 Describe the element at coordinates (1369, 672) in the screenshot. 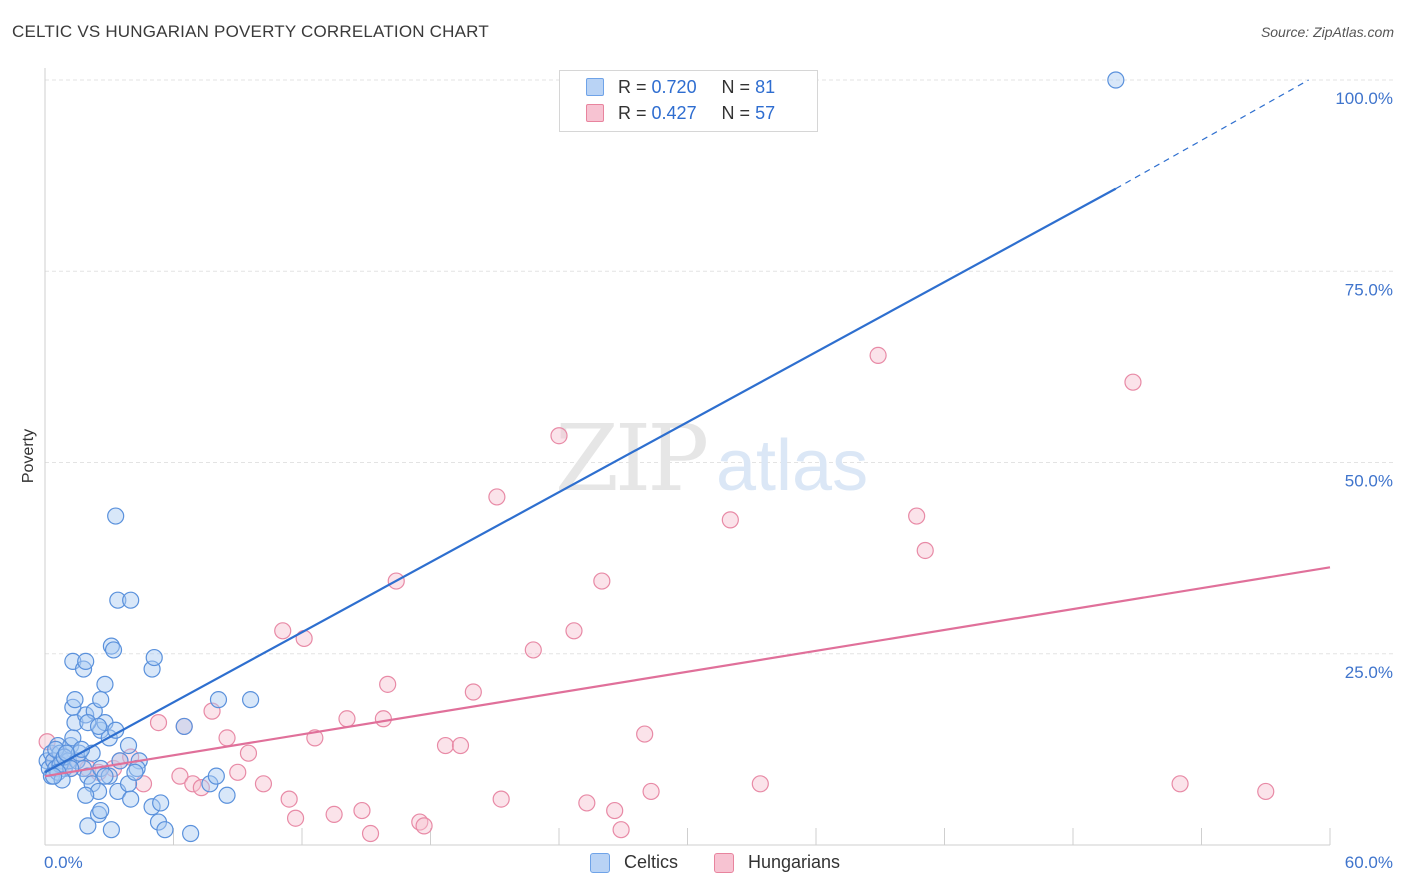

I see `y-tick-label: 25.0%` at that location.